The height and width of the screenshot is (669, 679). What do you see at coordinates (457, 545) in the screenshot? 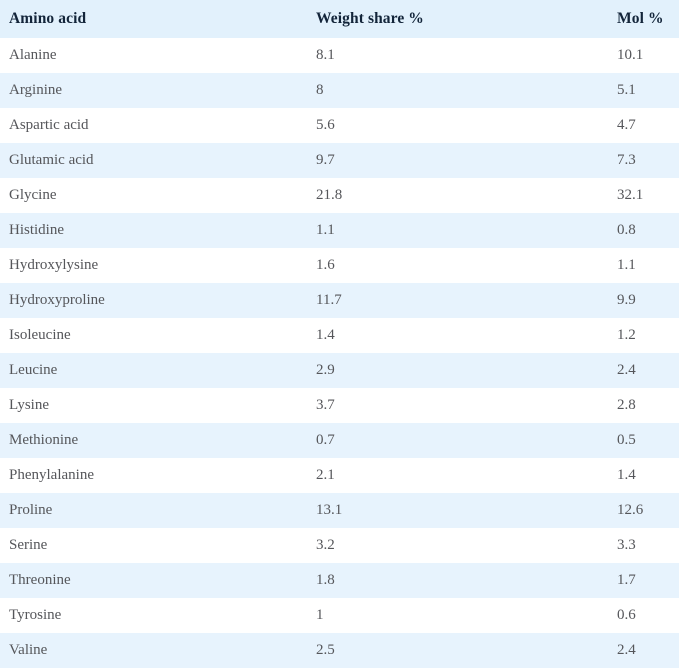
I see `cell-weight-share: 3.2` at bounding box center [457, 545].